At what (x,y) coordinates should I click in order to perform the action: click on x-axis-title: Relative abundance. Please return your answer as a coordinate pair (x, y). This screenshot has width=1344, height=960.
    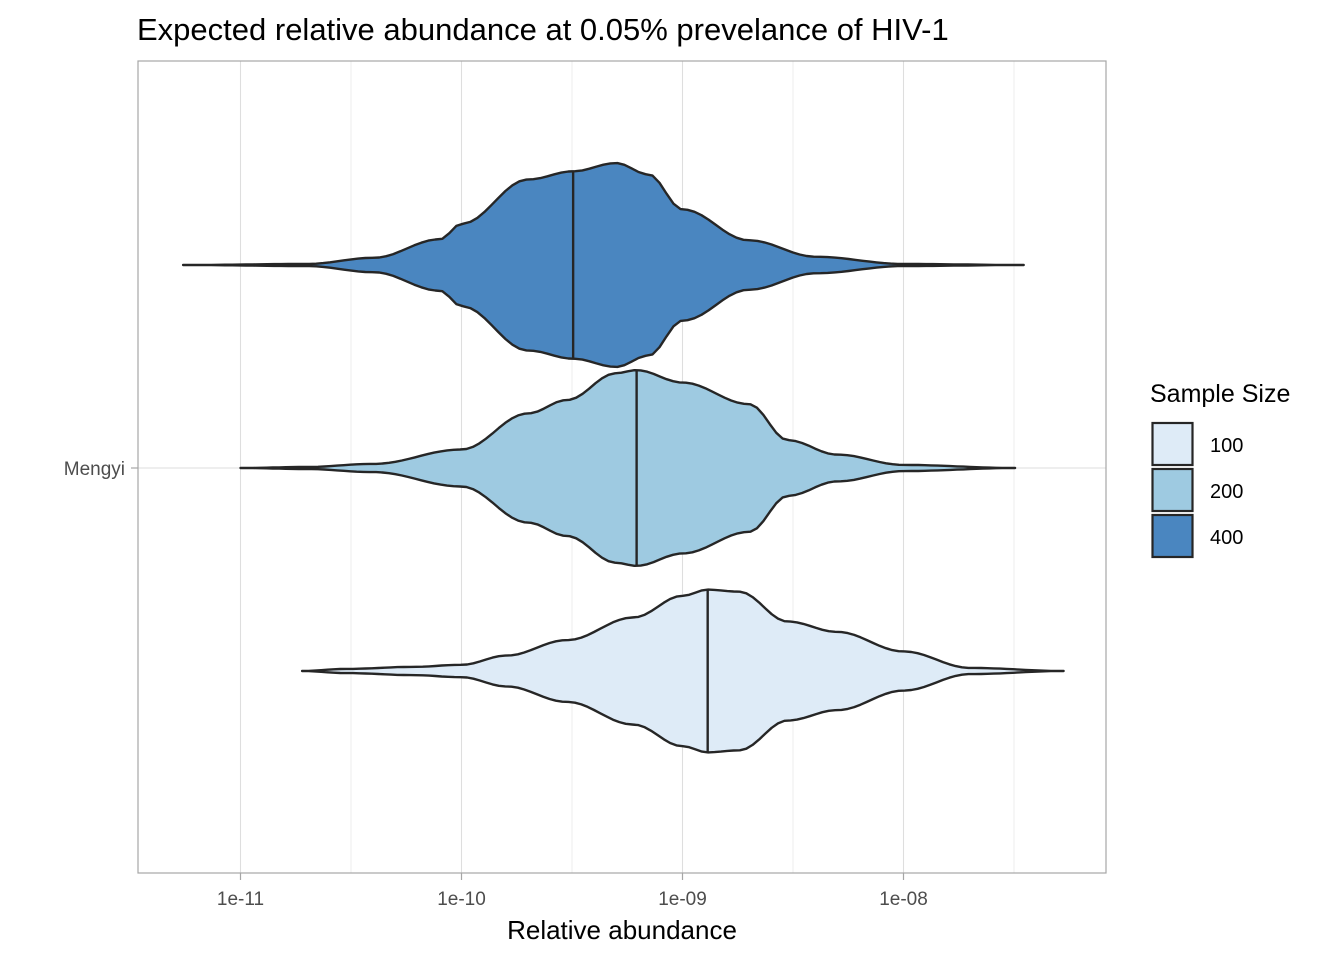
    Looking at the image, I should click on (622, 930).